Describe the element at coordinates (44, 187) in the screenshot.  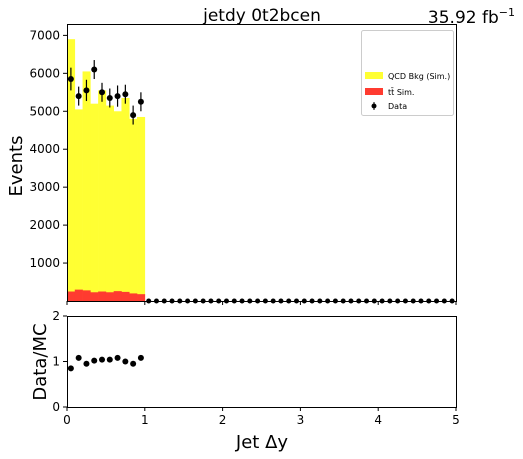
I see `y-tick-label: 3000` at that location.